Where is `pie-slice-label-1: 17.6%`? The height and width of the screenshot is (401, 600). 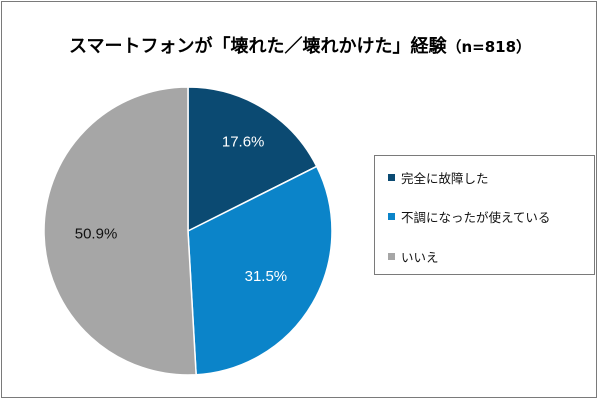
pie-slice-label-1: 17.6% is located at coordinates (243, 142).